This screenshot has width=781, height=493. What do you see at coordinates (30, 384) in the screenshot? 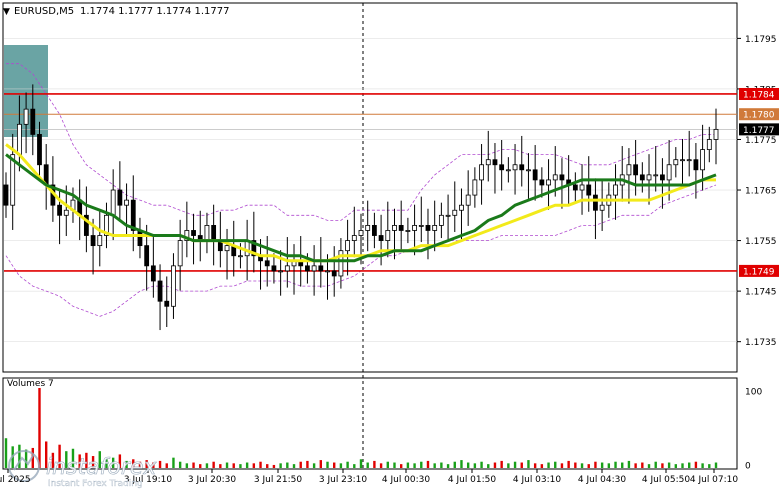
I see `volumes-label: Volumes 7` at bounding box center [30, 384].